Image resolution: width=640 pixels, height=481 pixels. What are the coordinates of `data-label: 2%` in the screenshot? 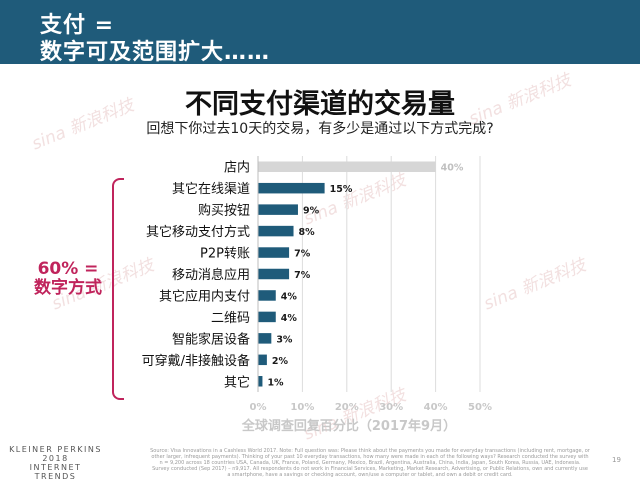 It's located at (280, 361).